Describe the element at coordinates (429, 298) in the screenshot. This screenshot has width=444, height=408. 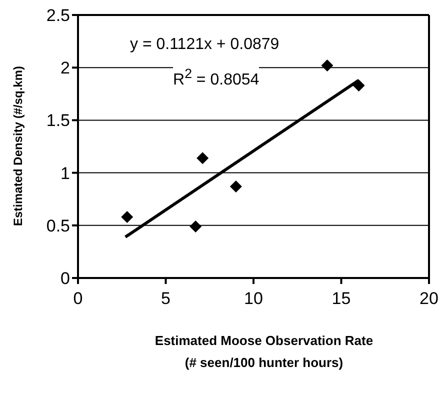
I see `x-tick-label: 20` at that location.